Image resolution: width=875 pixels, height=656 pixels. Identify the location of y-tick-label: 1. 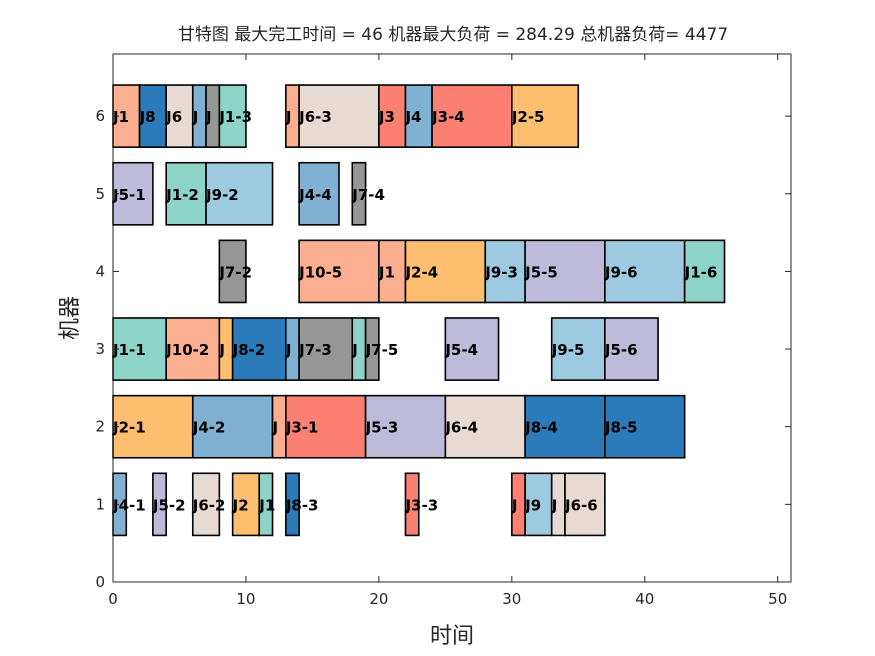
(100, 504).